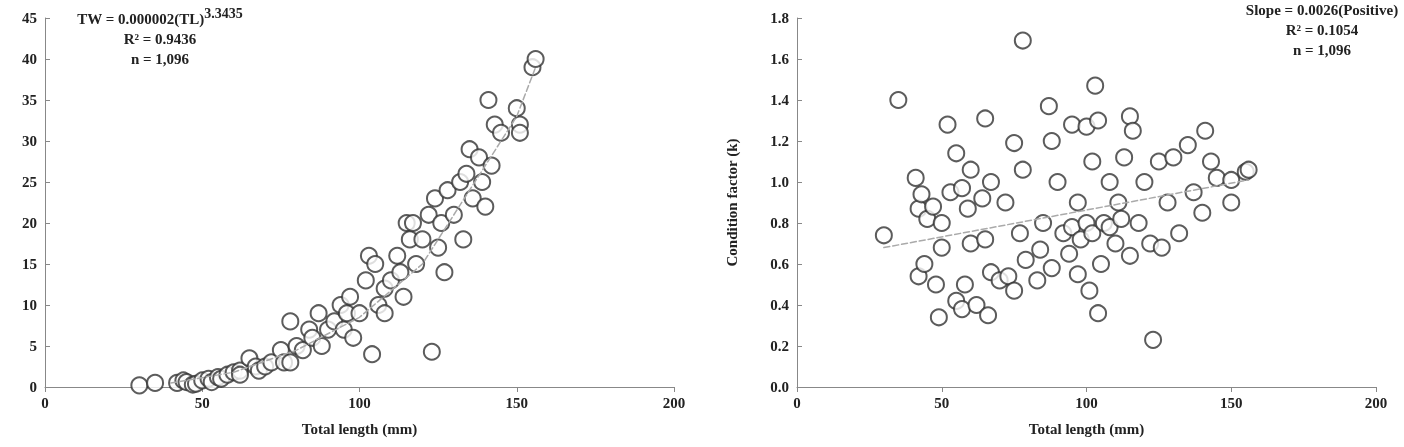 The image size is (1404, 447). I want to click on y-tick-label: 0.6, so click(780, 264).